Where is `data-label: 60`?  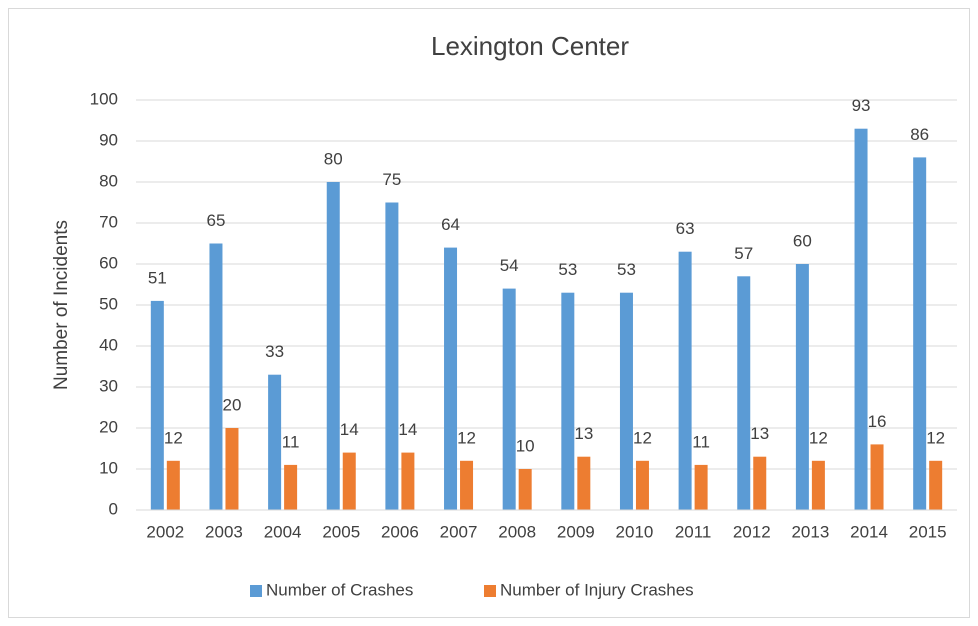 data-label: 60 is located at coordinates (802, 240).